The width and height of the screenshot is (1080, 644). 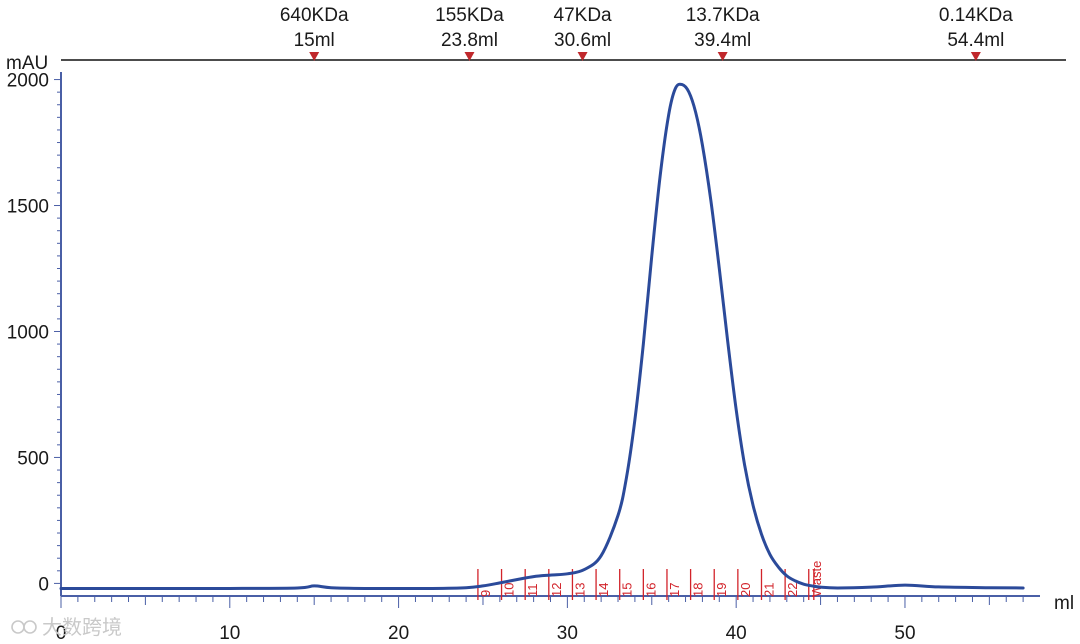 I want to click on fraction-label: 13, so click(x=579, y=590).